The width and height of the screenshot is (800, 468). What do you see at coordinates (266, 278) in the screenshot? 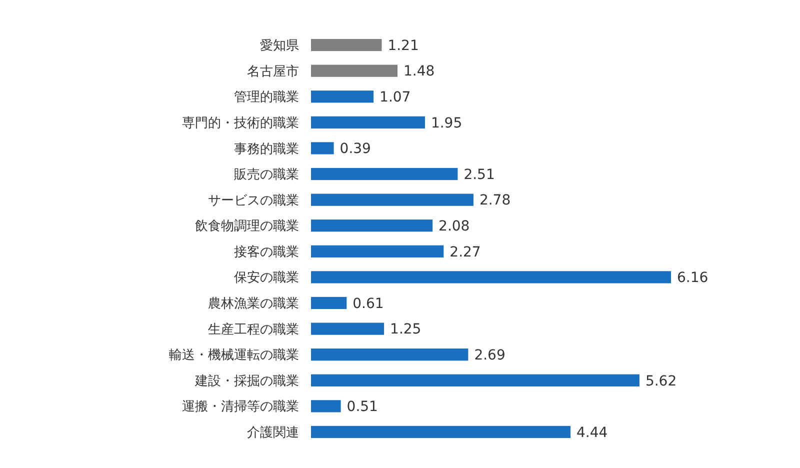
I see `y-tick-label: 保安の職業` at bounding box center [266, 278].